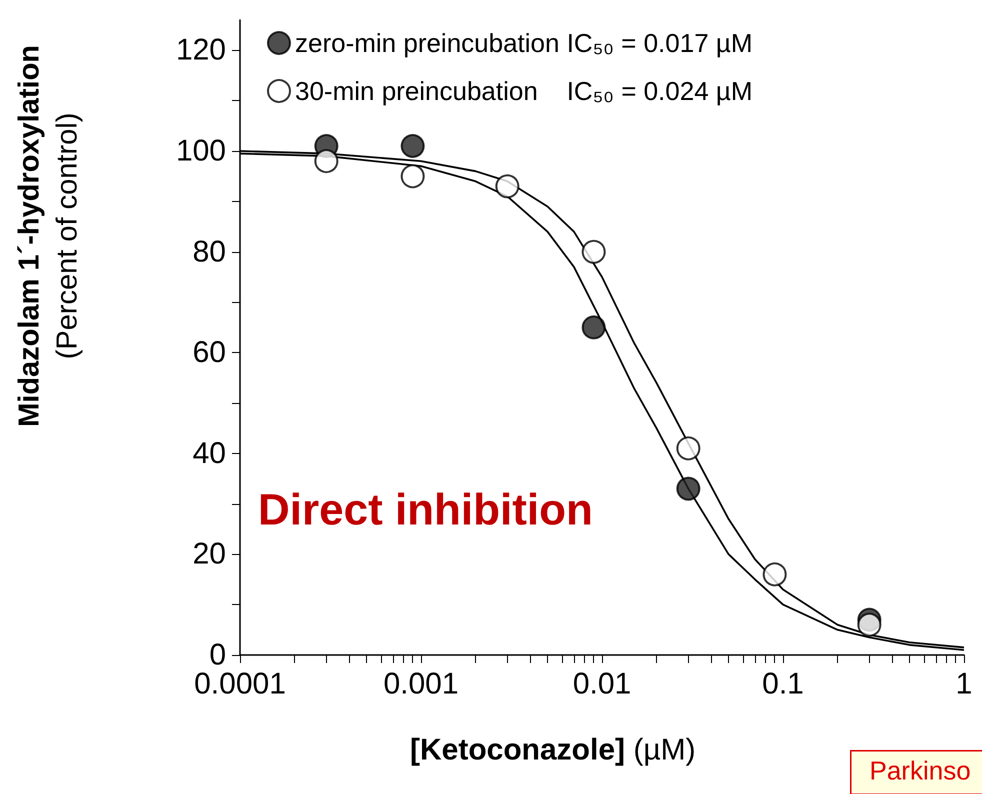 Image resolution: width=982 pixels, height=794 pixels. Describe the element at coordinates (421, 684) in the screenshot. I see `x-tick-label: 0.001` at that location.